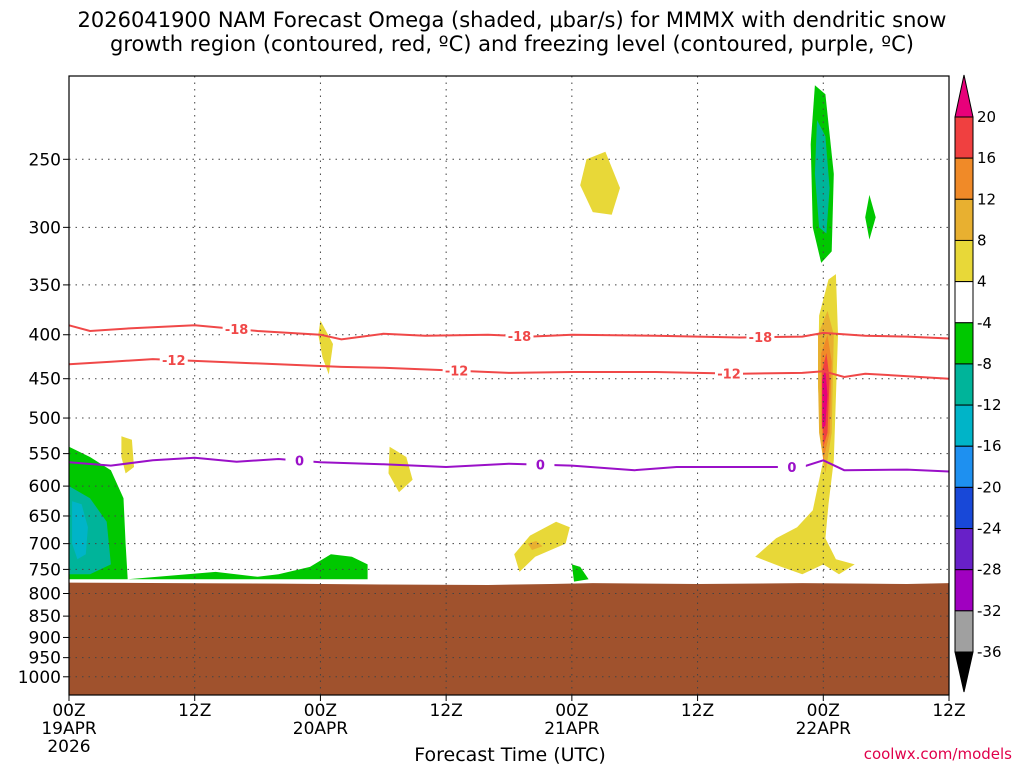 The image size is (1024, 768). Describe the element at coordinates (45, 380) in the screenshot. I see `y-tick-label-450: 450` at that location.